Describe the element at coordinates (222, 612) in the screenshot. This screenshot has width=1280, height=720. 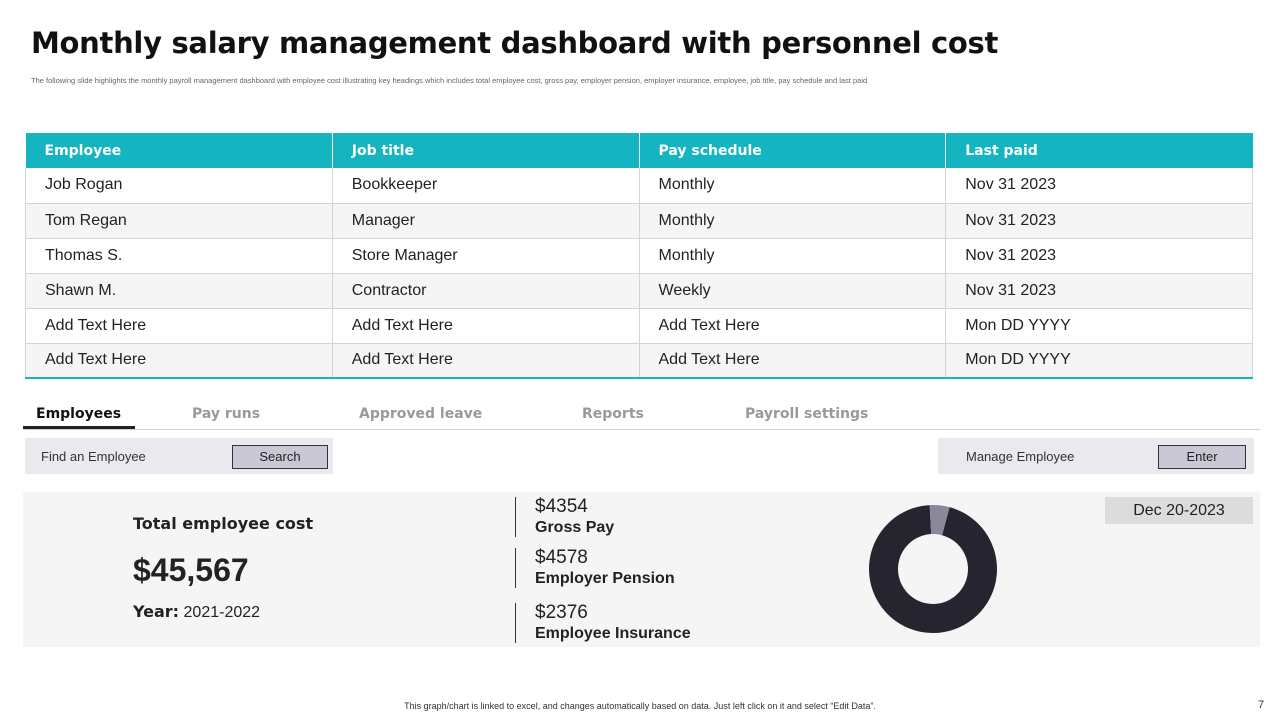
I see `year-value: 2021-2022` at that location.